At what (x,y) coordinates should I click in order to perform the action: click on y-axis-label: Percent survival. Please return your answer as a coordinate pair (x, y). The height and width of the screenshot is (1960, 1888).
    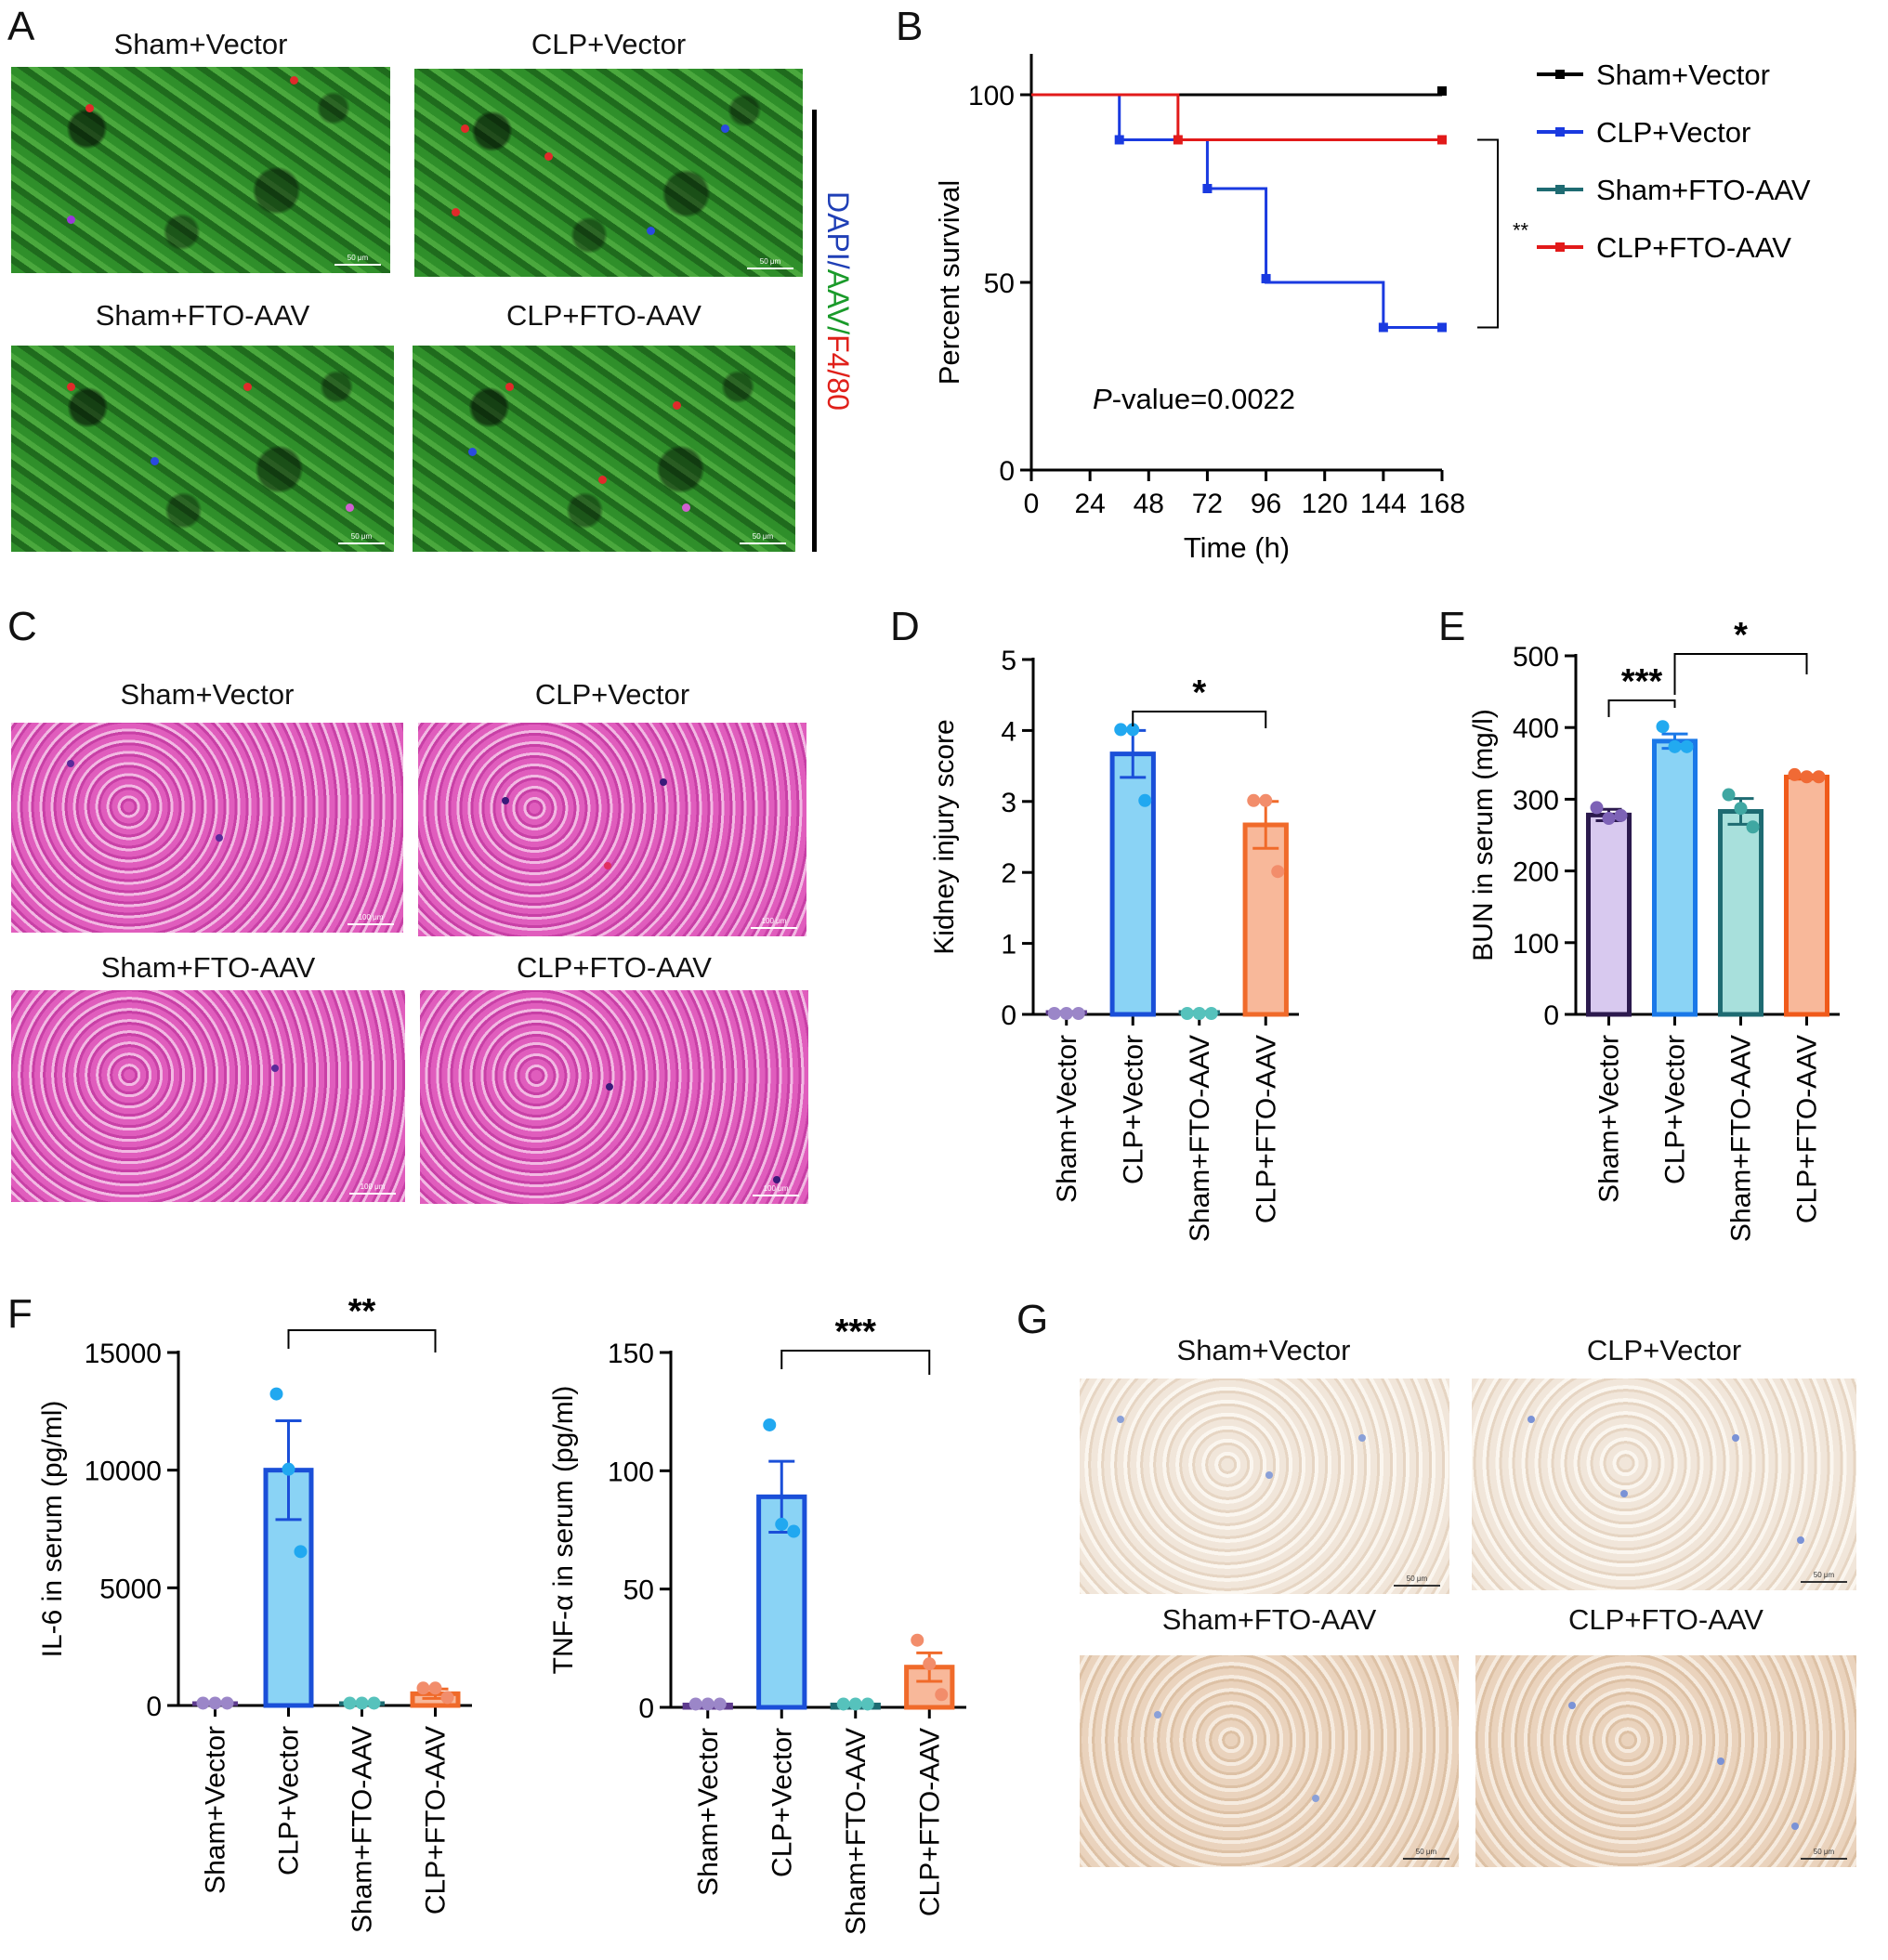
    Looking at the image, I should click on (949, 282).